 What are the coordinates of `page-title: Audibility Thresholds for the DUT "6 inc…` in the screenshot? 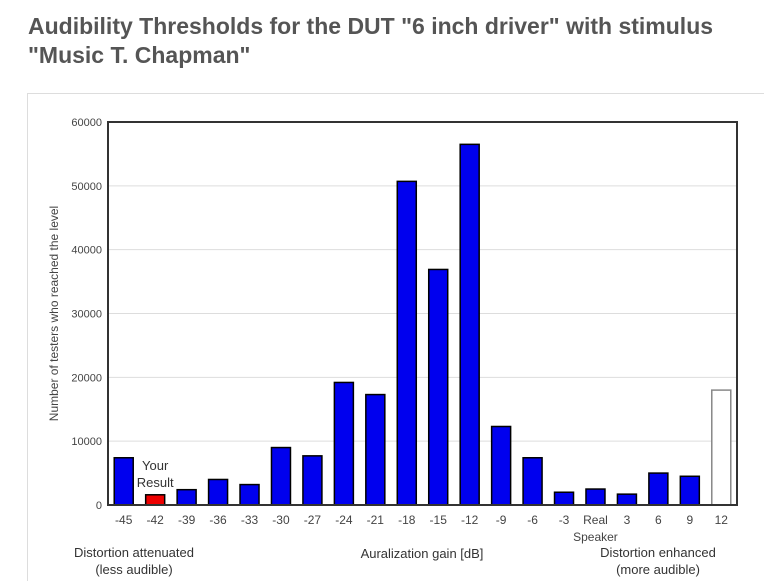 It's located at (393, 41).